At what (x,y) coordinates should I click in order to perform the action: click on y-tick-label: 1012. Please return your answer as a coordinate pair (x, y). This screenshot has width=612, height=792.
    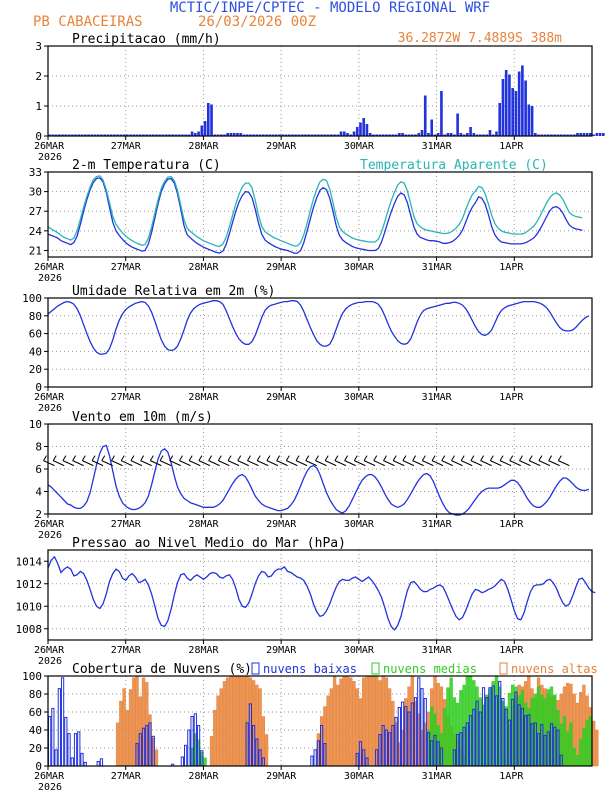
    Looking at the image, I should click on (29, 584).